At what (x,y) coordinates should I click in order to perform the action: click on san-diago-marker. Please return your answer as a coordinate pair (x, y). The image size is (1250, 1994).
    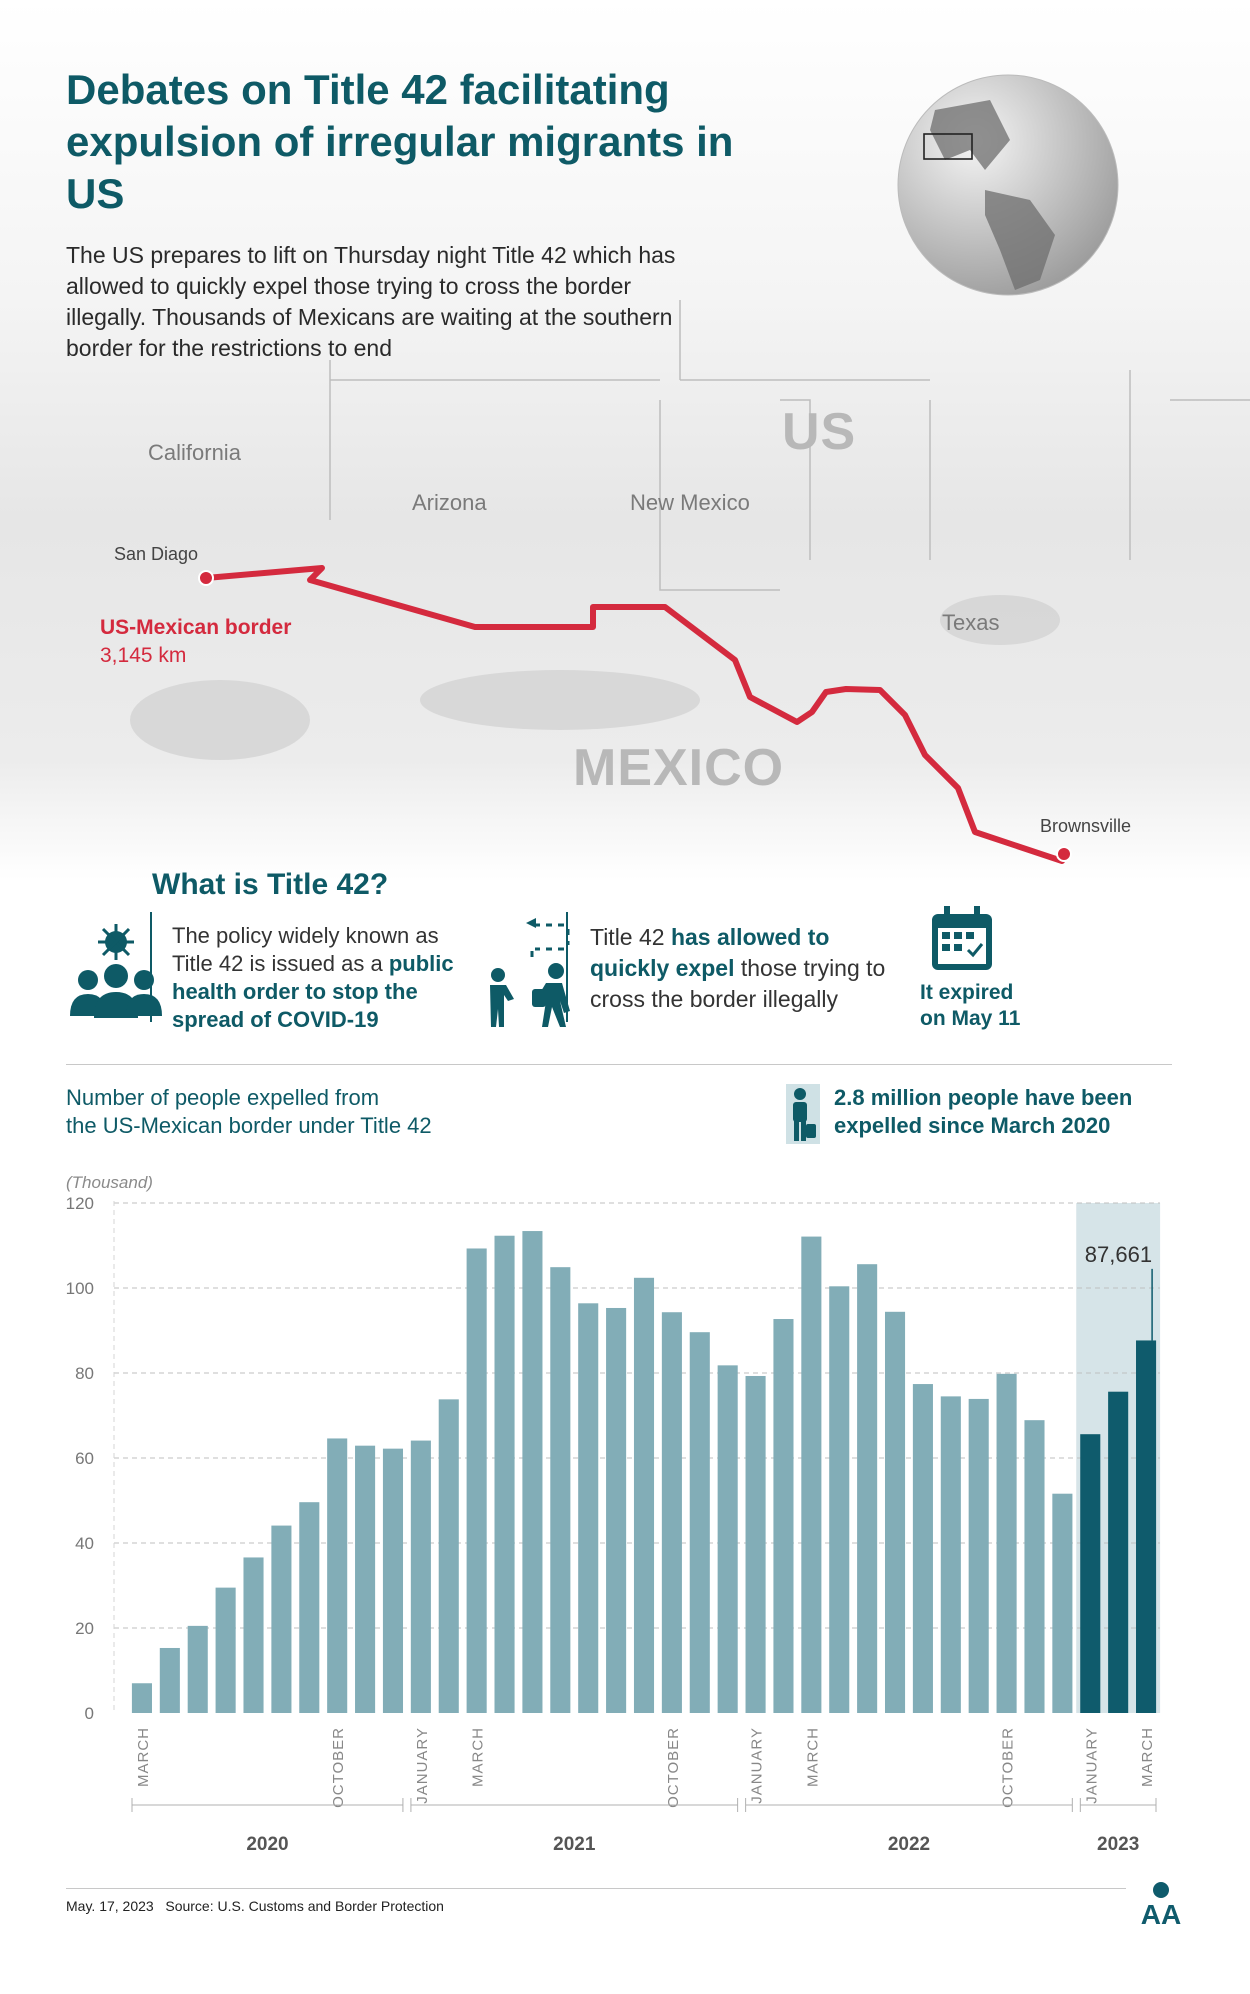
    Looking at the image, I should click on (206, 578).